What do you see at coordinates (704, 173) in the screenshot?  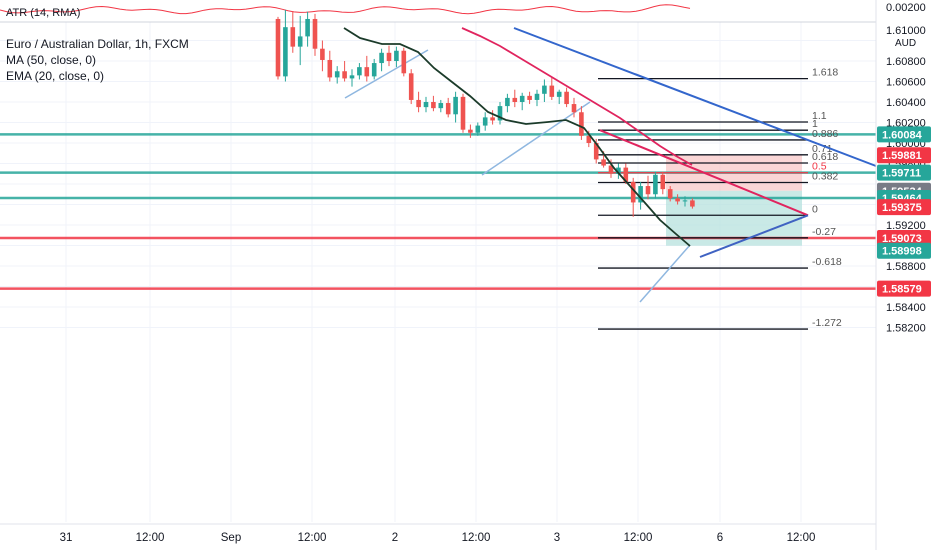 I see `descending-trend-line` at bounding box center [704, 173].